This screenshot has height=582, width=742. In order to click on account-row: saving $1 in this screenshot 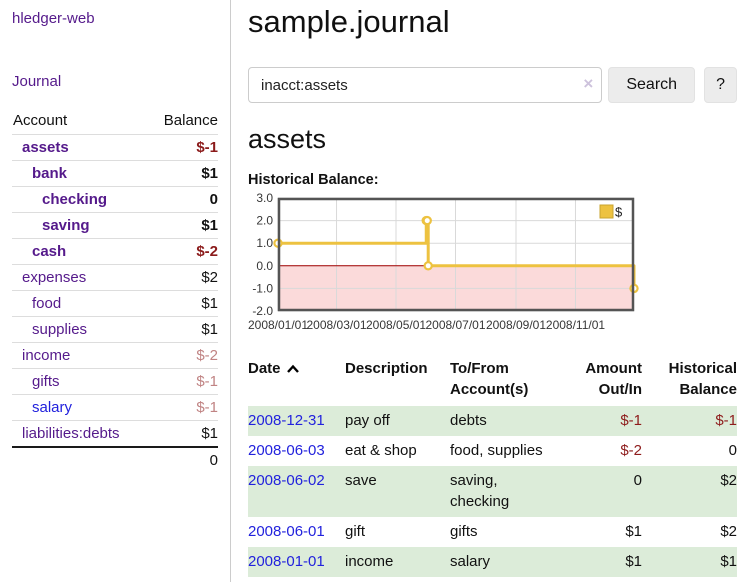, I will do `click(115, 225)`.